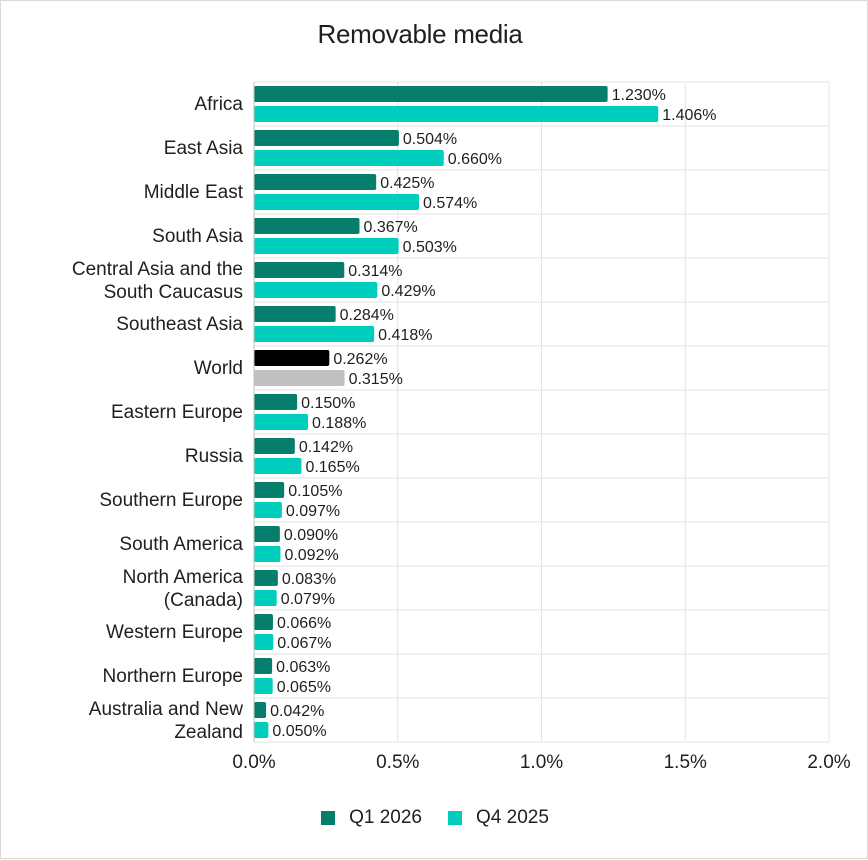 This screenshot has width=868, height=860. I want to click on category-label: Australia and New, so click(166, 709).